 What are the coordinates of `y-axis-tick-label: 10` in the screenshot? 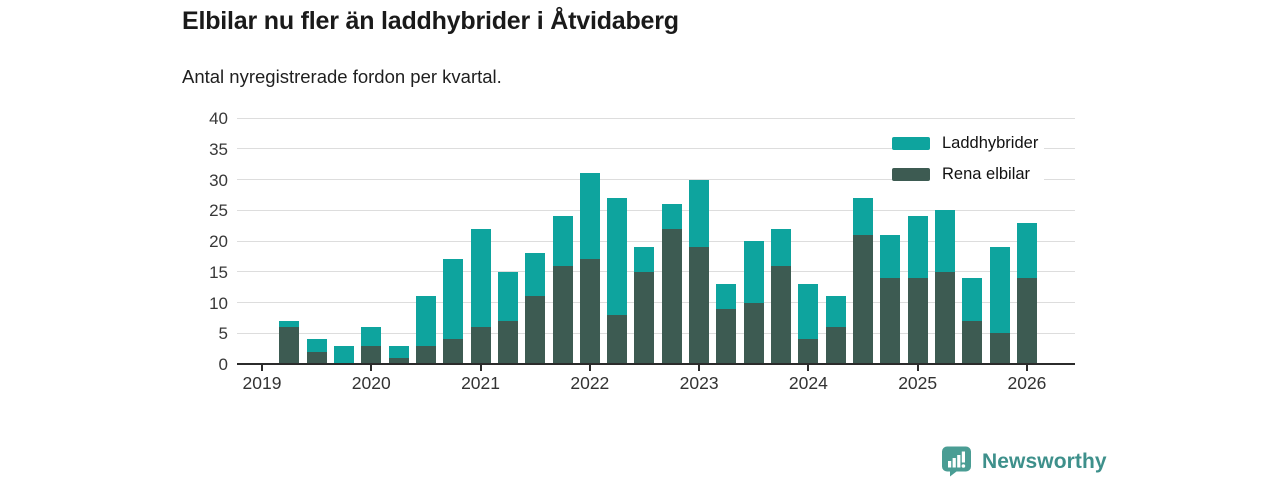 It's located at (218, 303).